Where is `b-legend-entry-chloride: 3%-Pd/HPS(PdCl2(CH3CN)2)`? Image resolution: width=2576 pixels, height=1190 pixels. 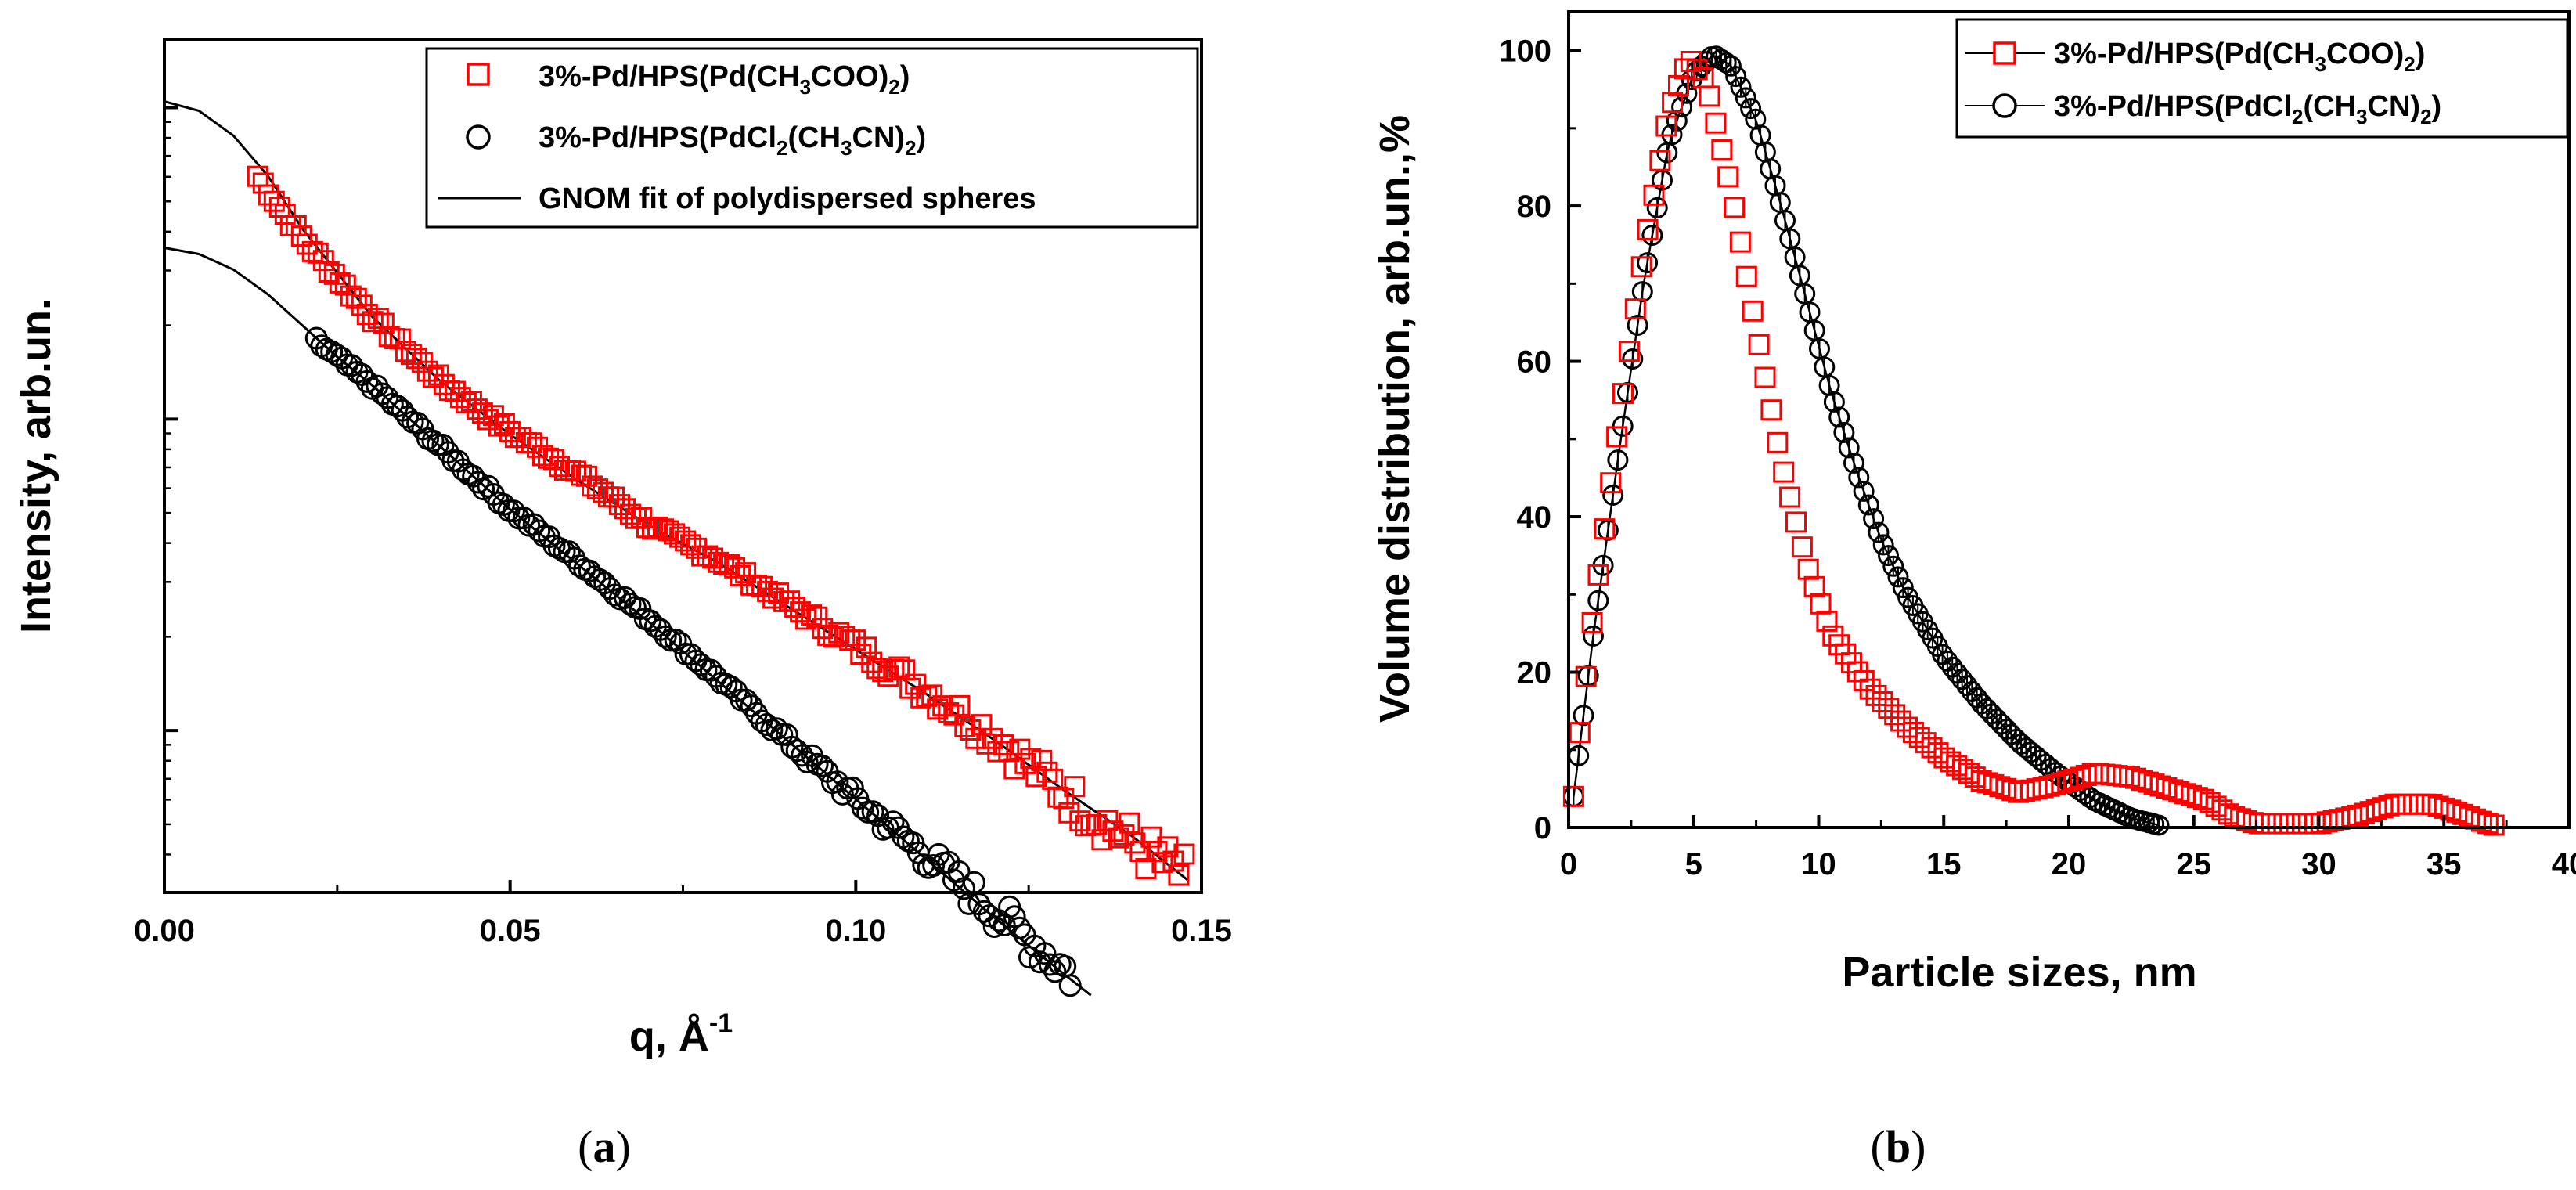
b-legend-entry-chloride: 3%-Pd/HPS(PdCl2(CH3CN)2) is located at coordinates (2203, 109).